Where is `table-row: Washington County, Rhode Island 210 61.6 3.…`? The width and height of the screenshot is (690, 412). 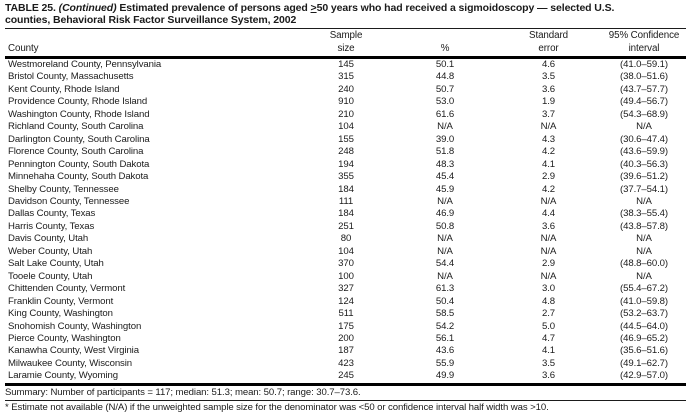
table-row: Washington County, Rhode Island 210 61.6 3.… is located at coordinates (345, 115).